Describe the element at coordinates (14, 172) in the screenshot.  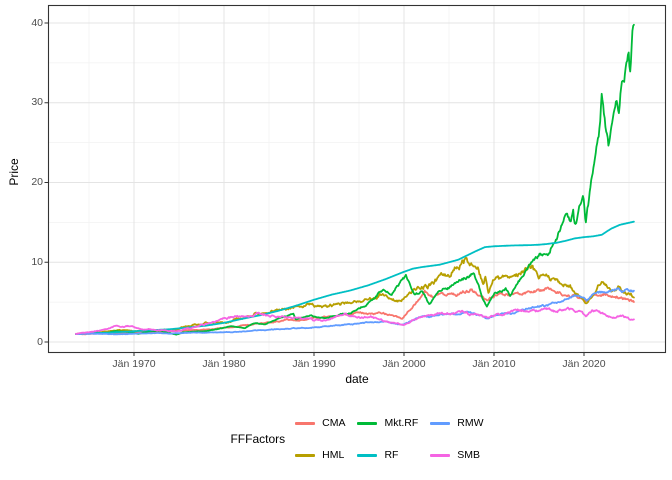
I see `y-axis-title: Price` at that location.